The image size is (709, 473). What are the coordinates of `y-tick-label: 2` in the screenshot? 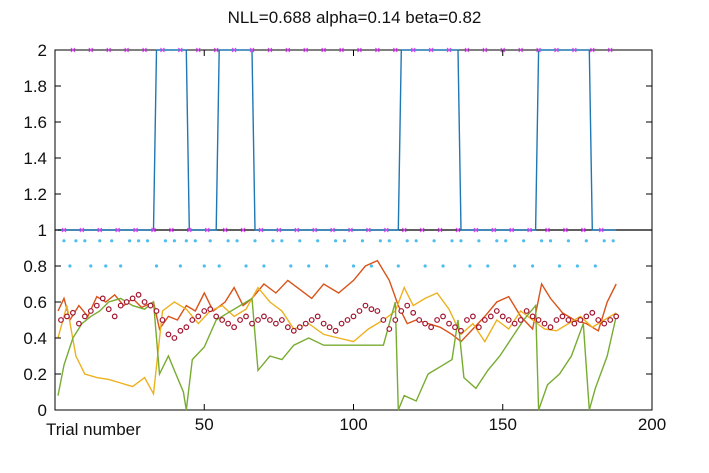 It's located at (42, 50).